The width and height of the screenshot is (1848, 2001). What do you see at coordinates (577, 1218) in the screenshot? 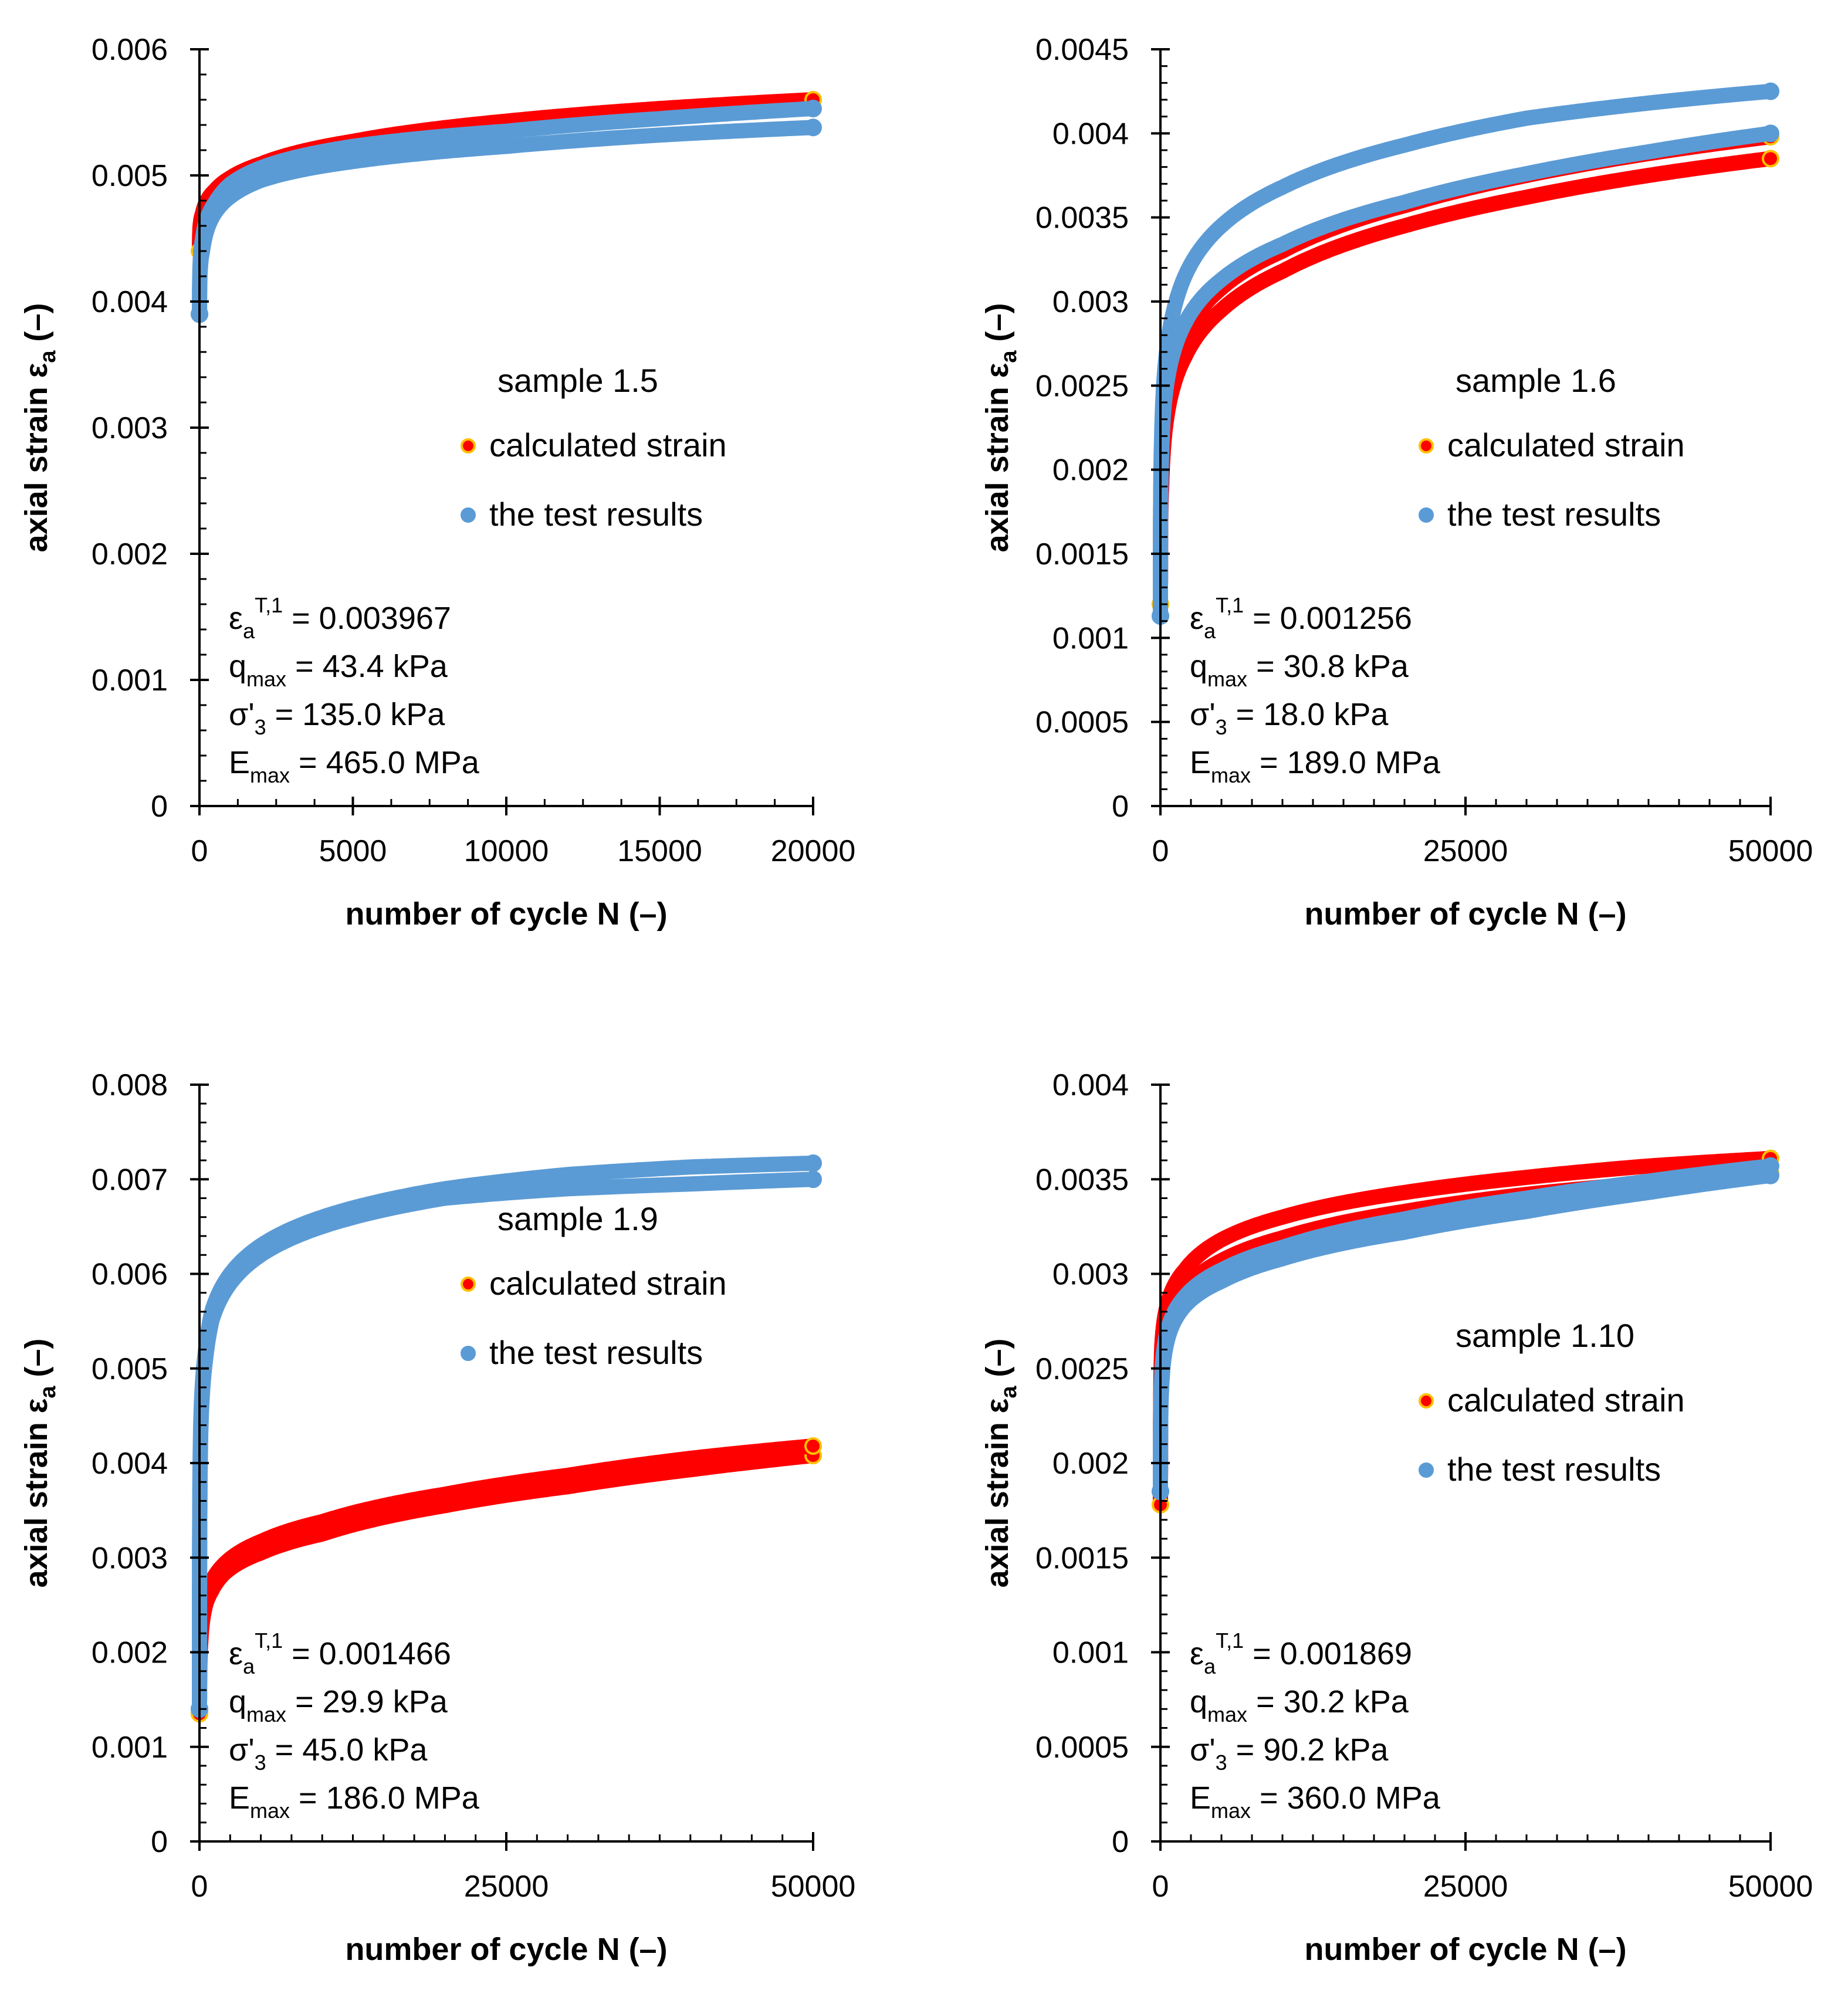
I see `legend-title: sample 1.9` at bounding box center [577, 1218].